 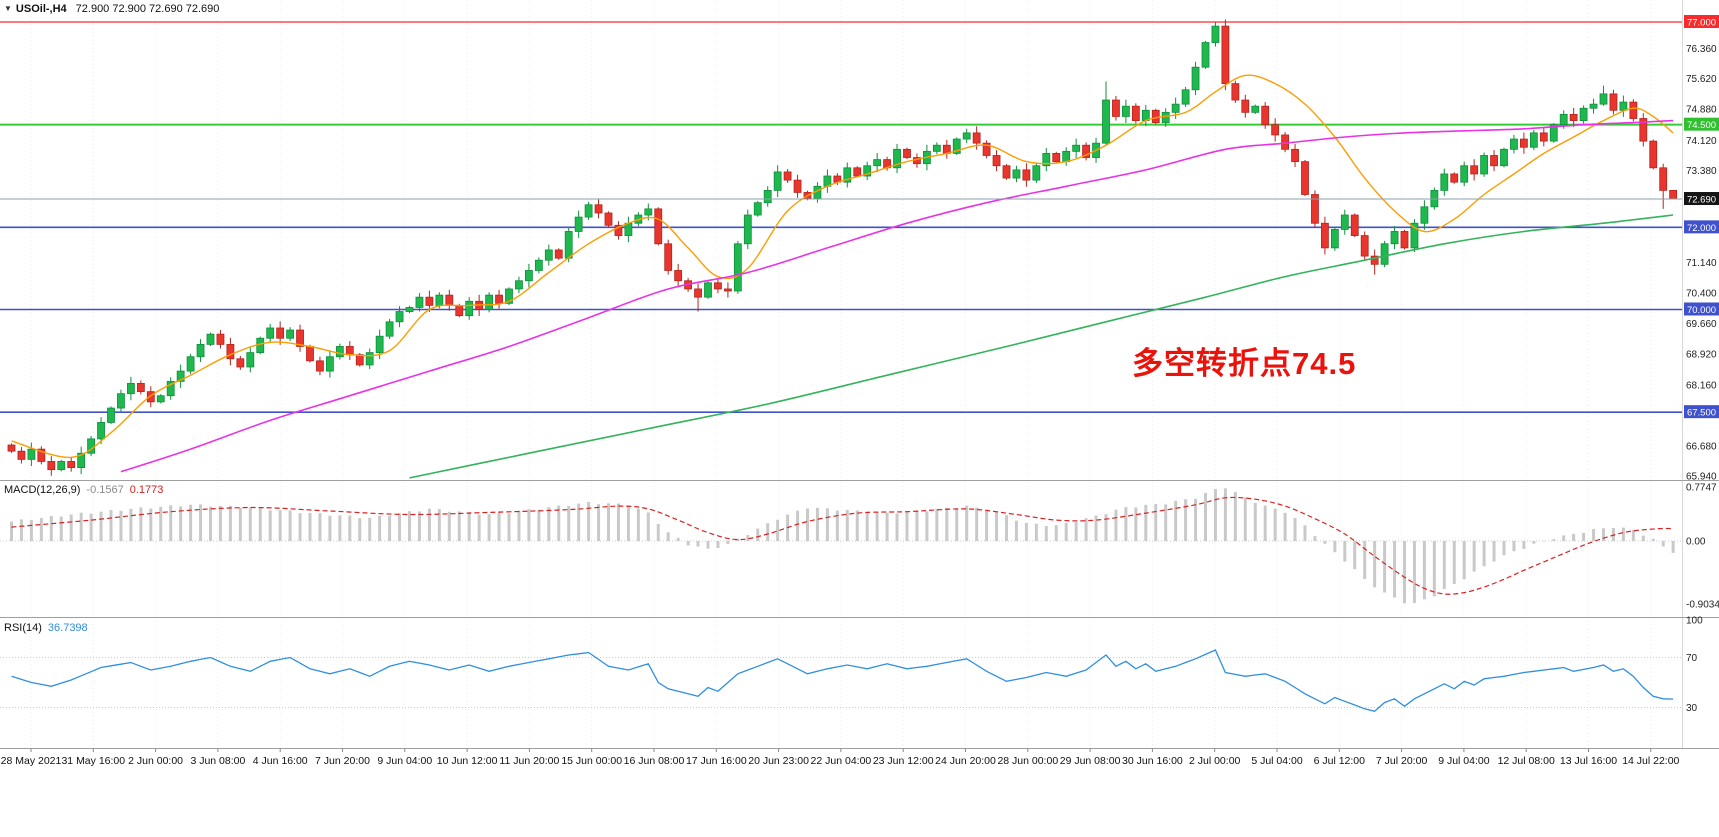 What do you see at coordinates (8, 8) in the screenshot?
I see `symbol-marker-icon: ▼` at bounding box center [8, 8].